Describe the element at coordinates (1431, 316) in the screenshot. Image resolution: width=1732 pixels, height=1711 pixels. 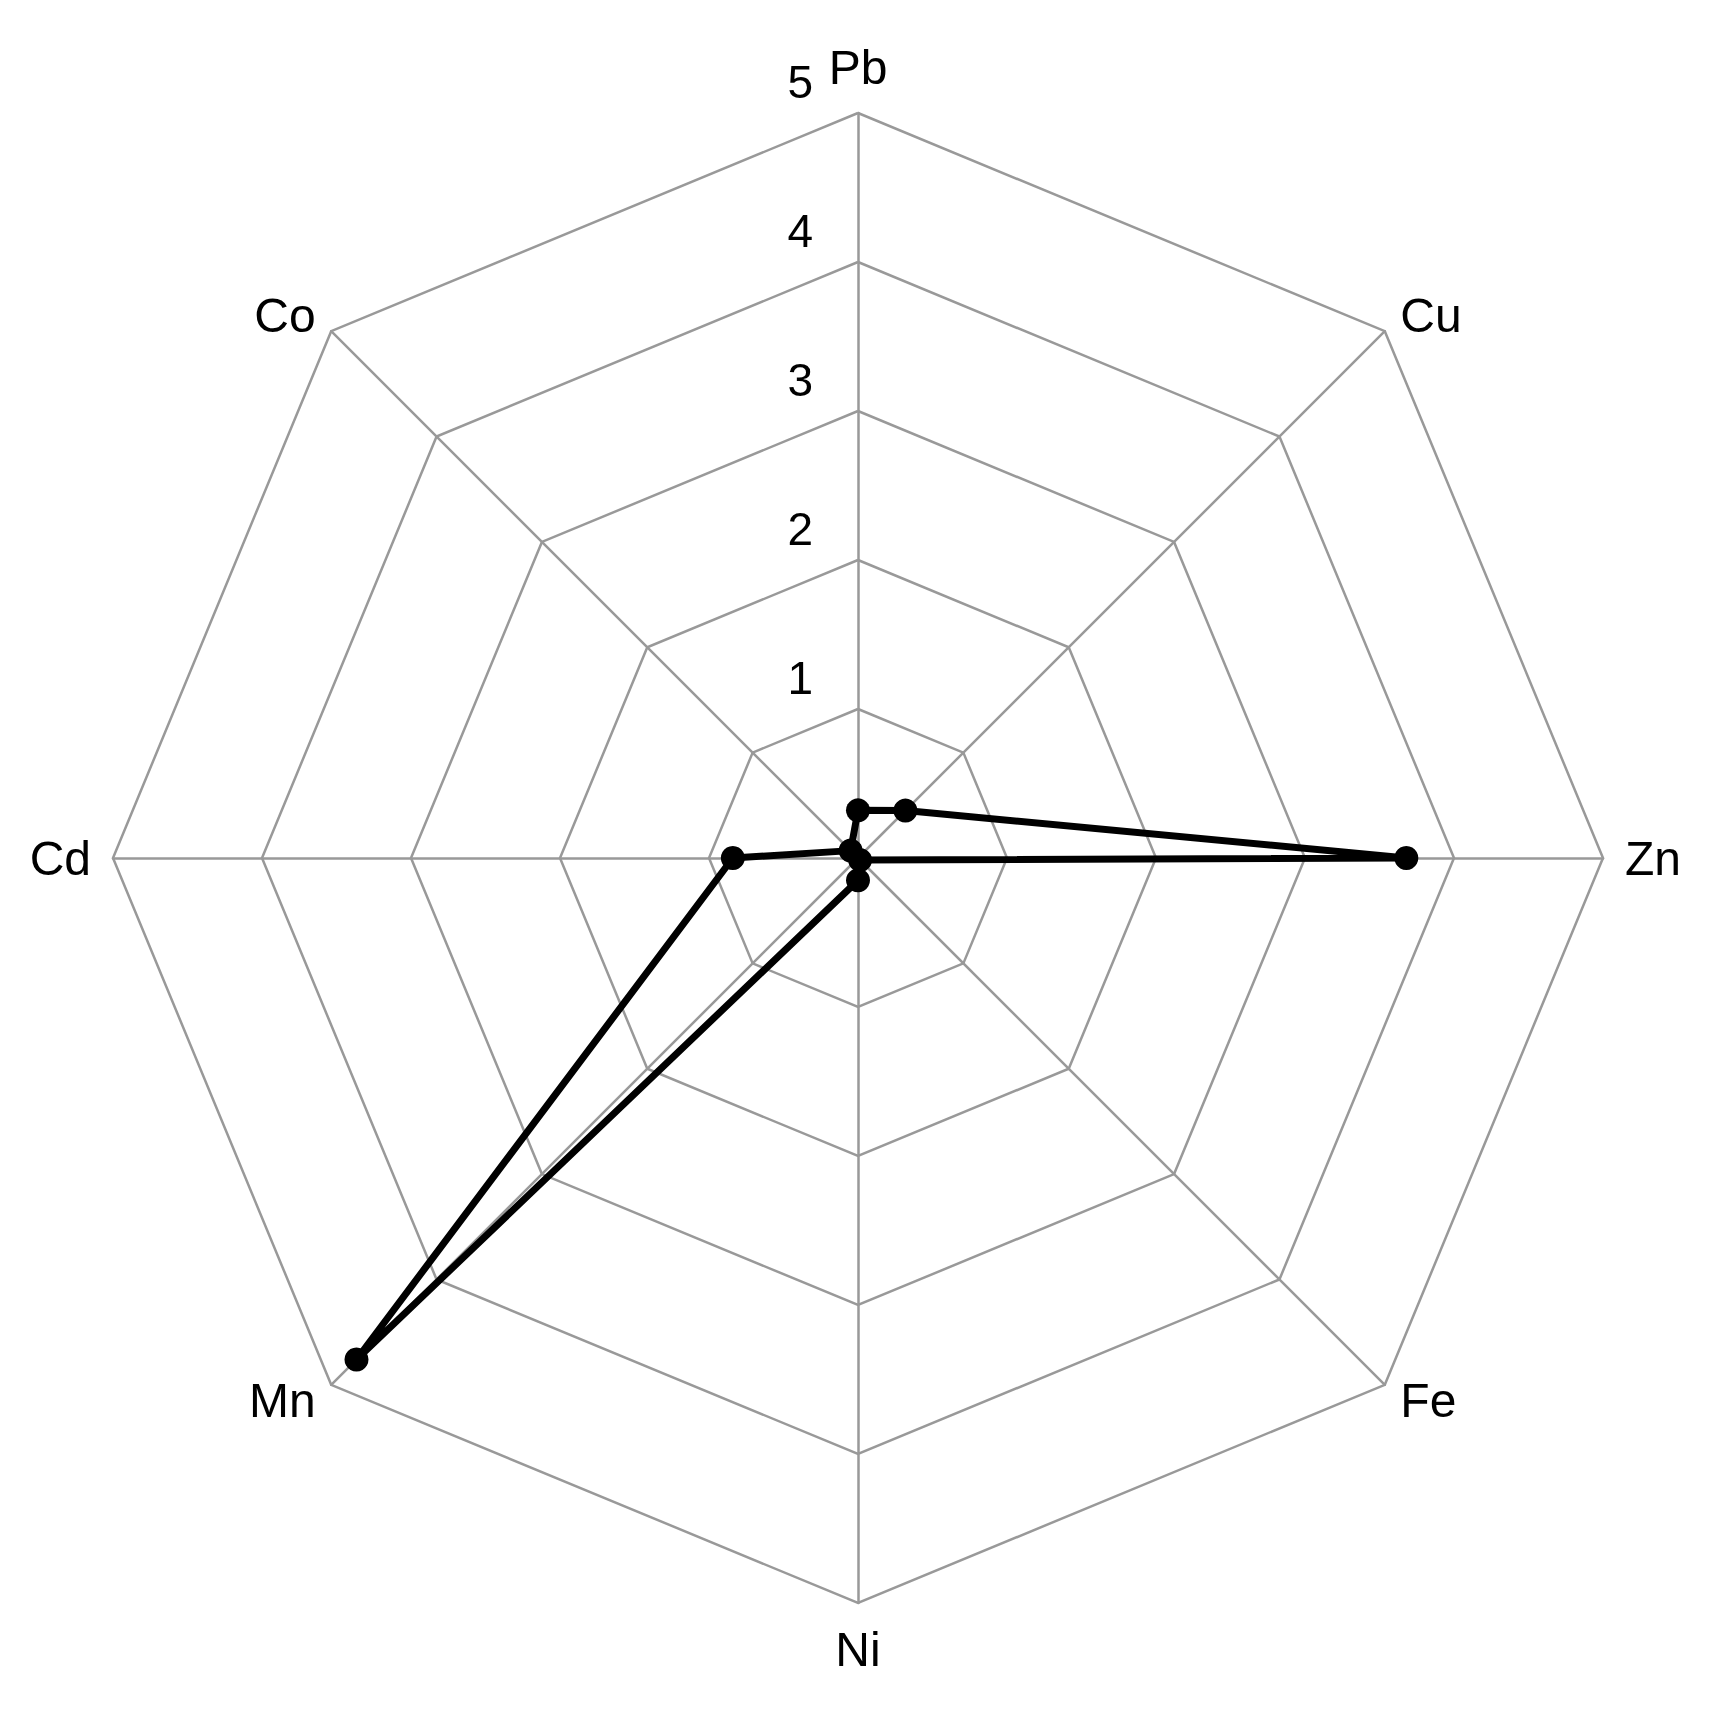
I see `spoke-label: Cu` at that location.